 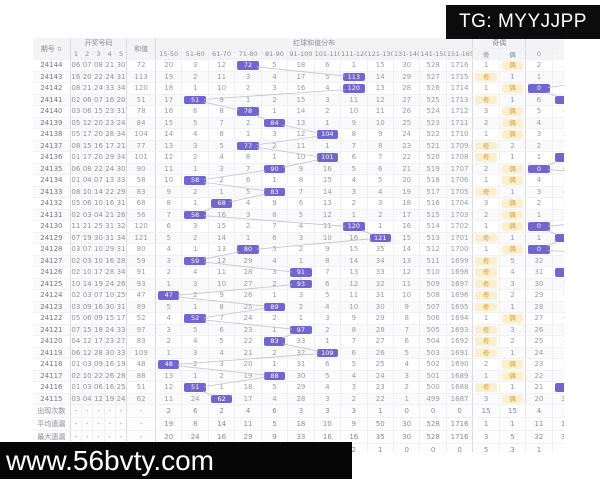 I want to click on range-col-header: 51-60, so click(x=195, y=54).